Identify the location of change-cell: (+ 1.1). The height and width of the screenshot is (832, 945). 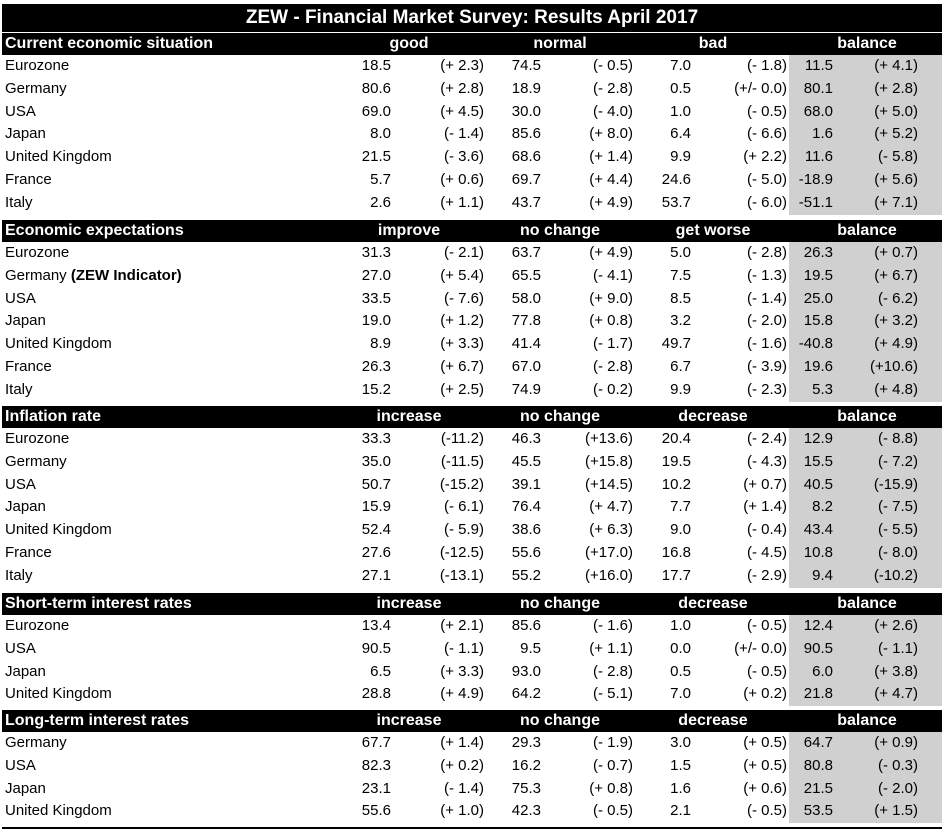
(611, 648).